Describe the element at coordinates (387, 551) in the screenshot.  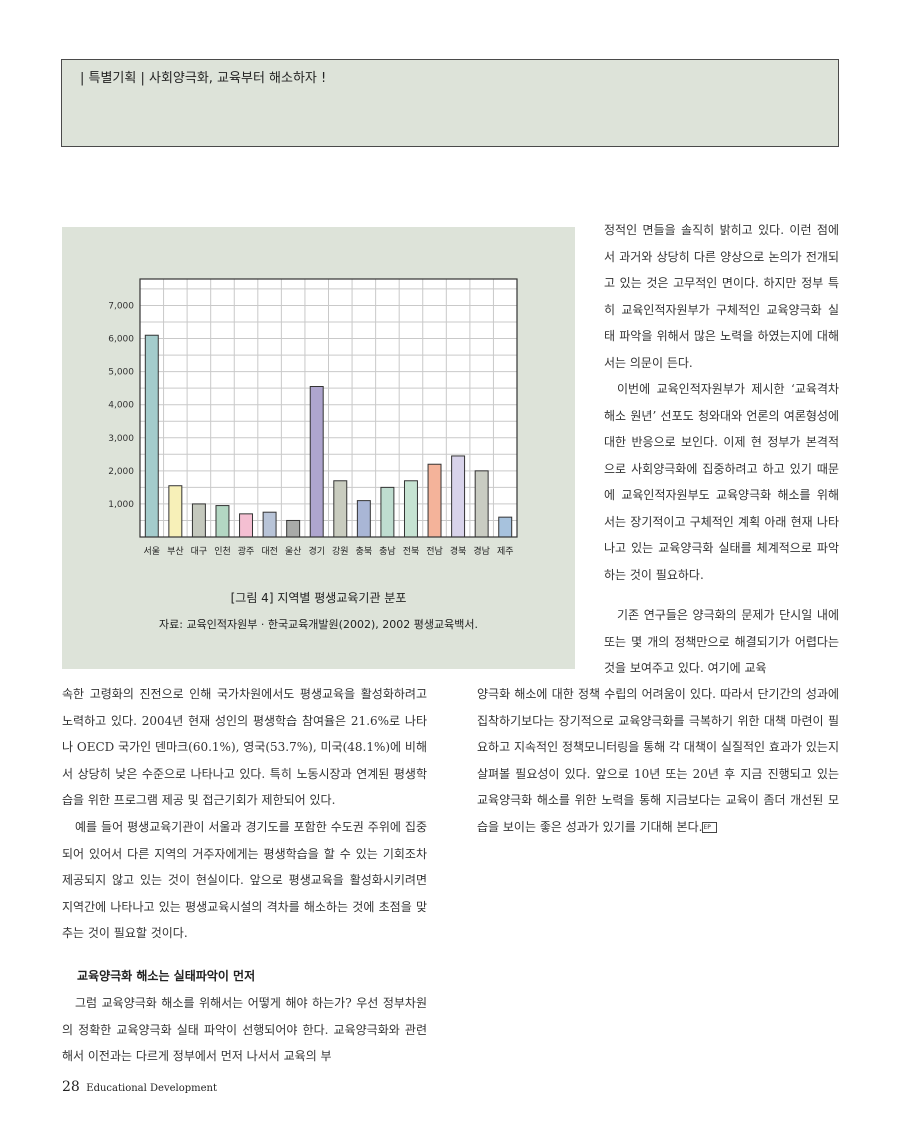
I see `x-tick-label: 충남` at that location.